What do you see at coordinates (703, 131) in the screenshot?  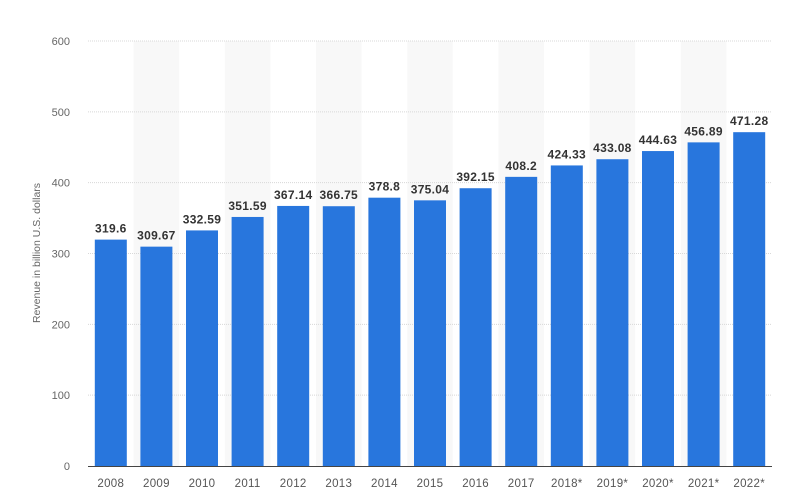 I see `data-label: 456.89` at bounding box center [703, 131].